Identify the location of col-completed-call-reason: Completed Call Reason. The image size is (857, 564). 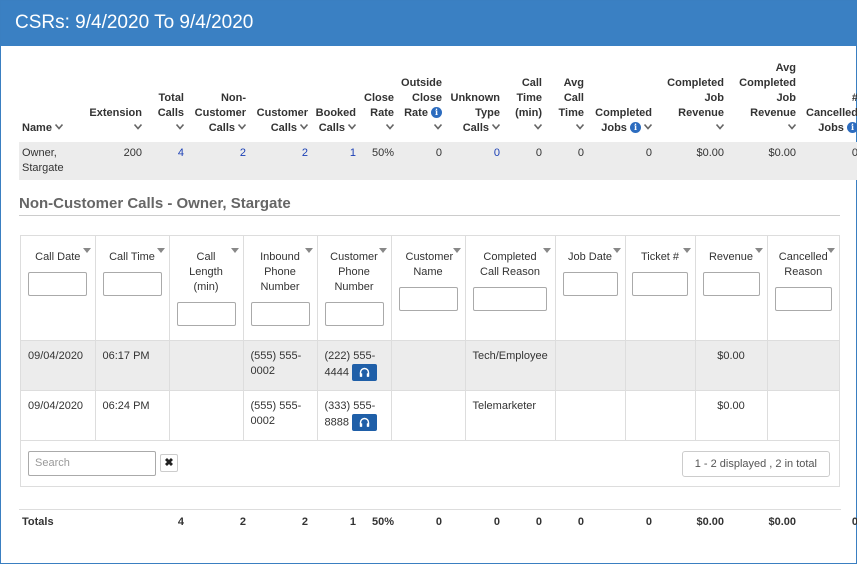
(510, 288).